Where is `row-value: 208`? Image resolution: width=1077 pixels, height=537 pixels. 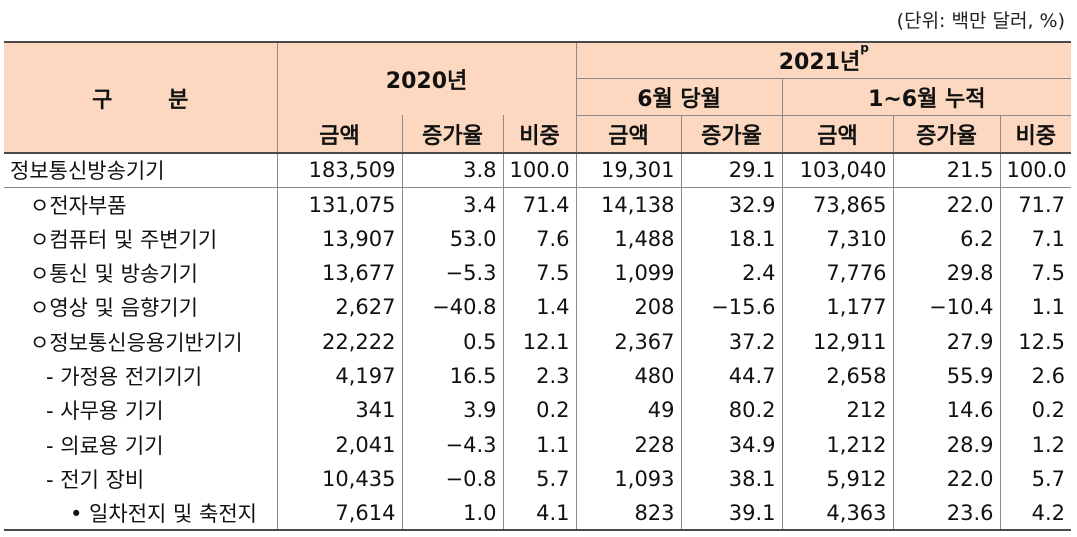 row-value: 208 is located at coordinates (628, 307).